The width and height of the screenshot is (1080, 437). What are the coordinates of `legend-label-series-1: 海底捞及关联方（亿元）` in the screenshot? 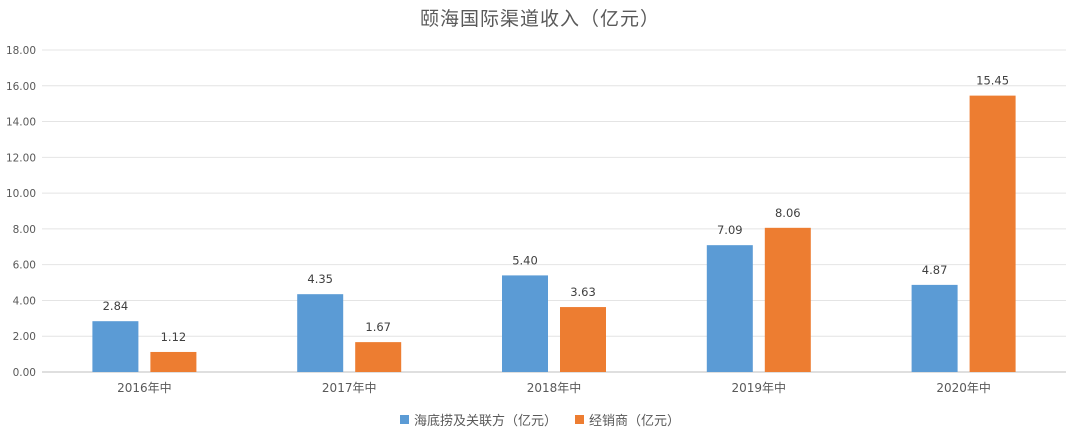 It's located at (485, 421).